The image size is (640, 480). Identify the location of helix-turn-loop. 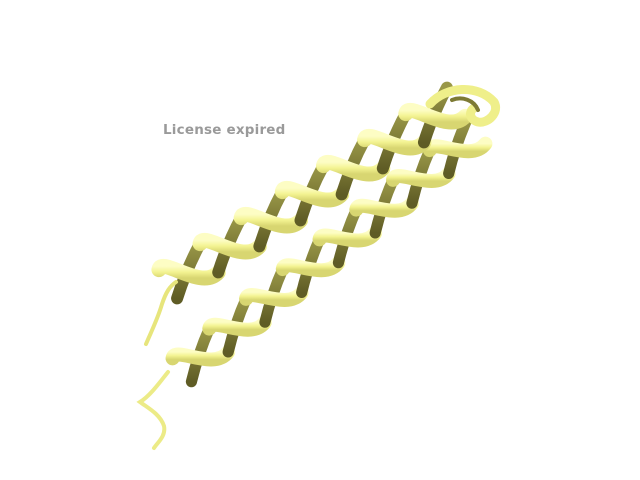
(462, 106).